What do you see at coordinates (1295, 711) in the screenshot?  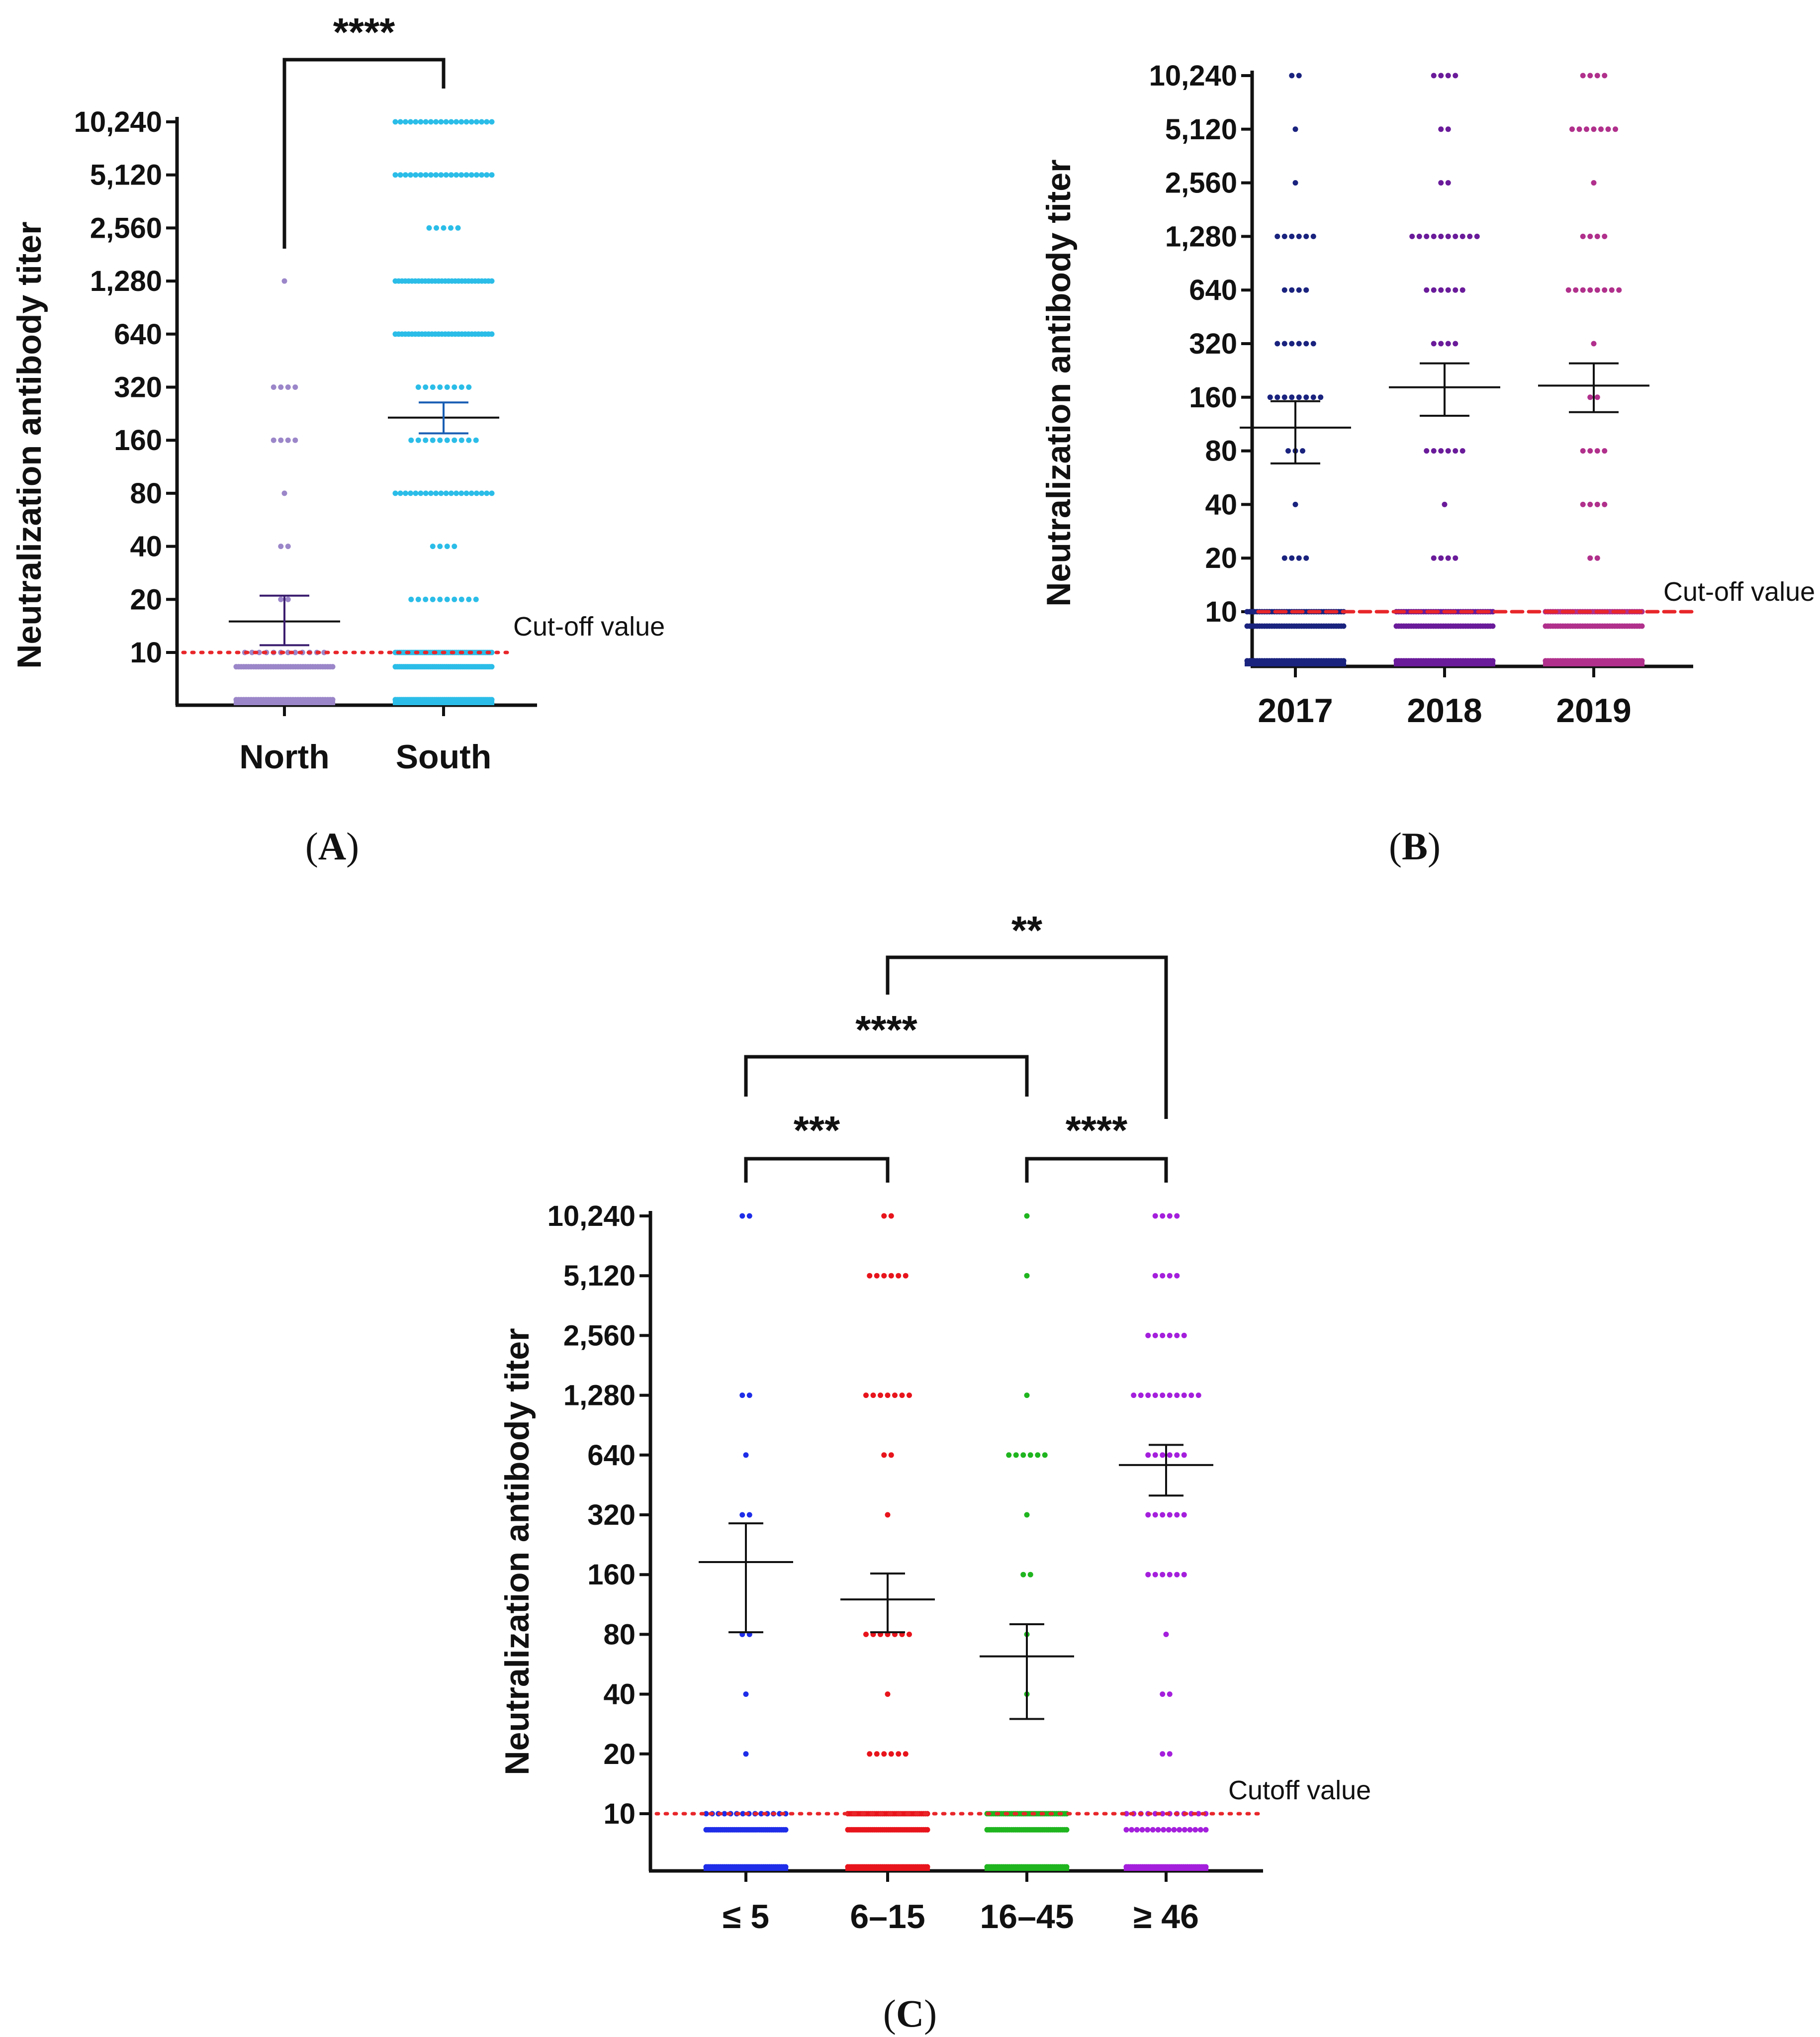 I see `x-tick-label: 2017` at bounding box center [1295, 711].